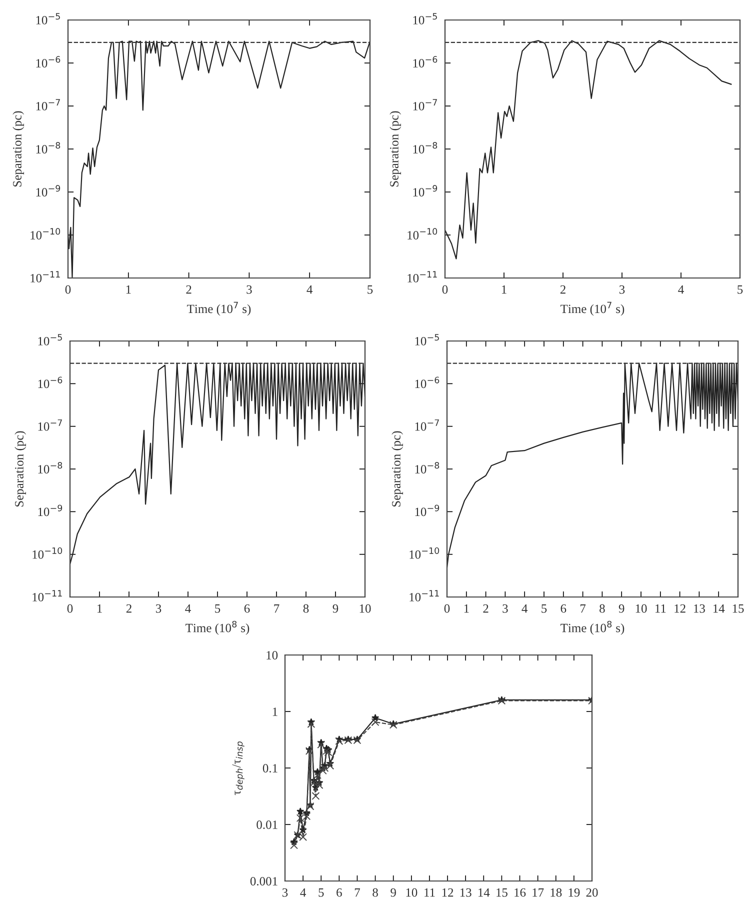 The image size is (753, 906). What do you see at coordinates (264, 881) in the screenshot?
I see `y-tick-label: 0.001` at bounding box center [264, 881].